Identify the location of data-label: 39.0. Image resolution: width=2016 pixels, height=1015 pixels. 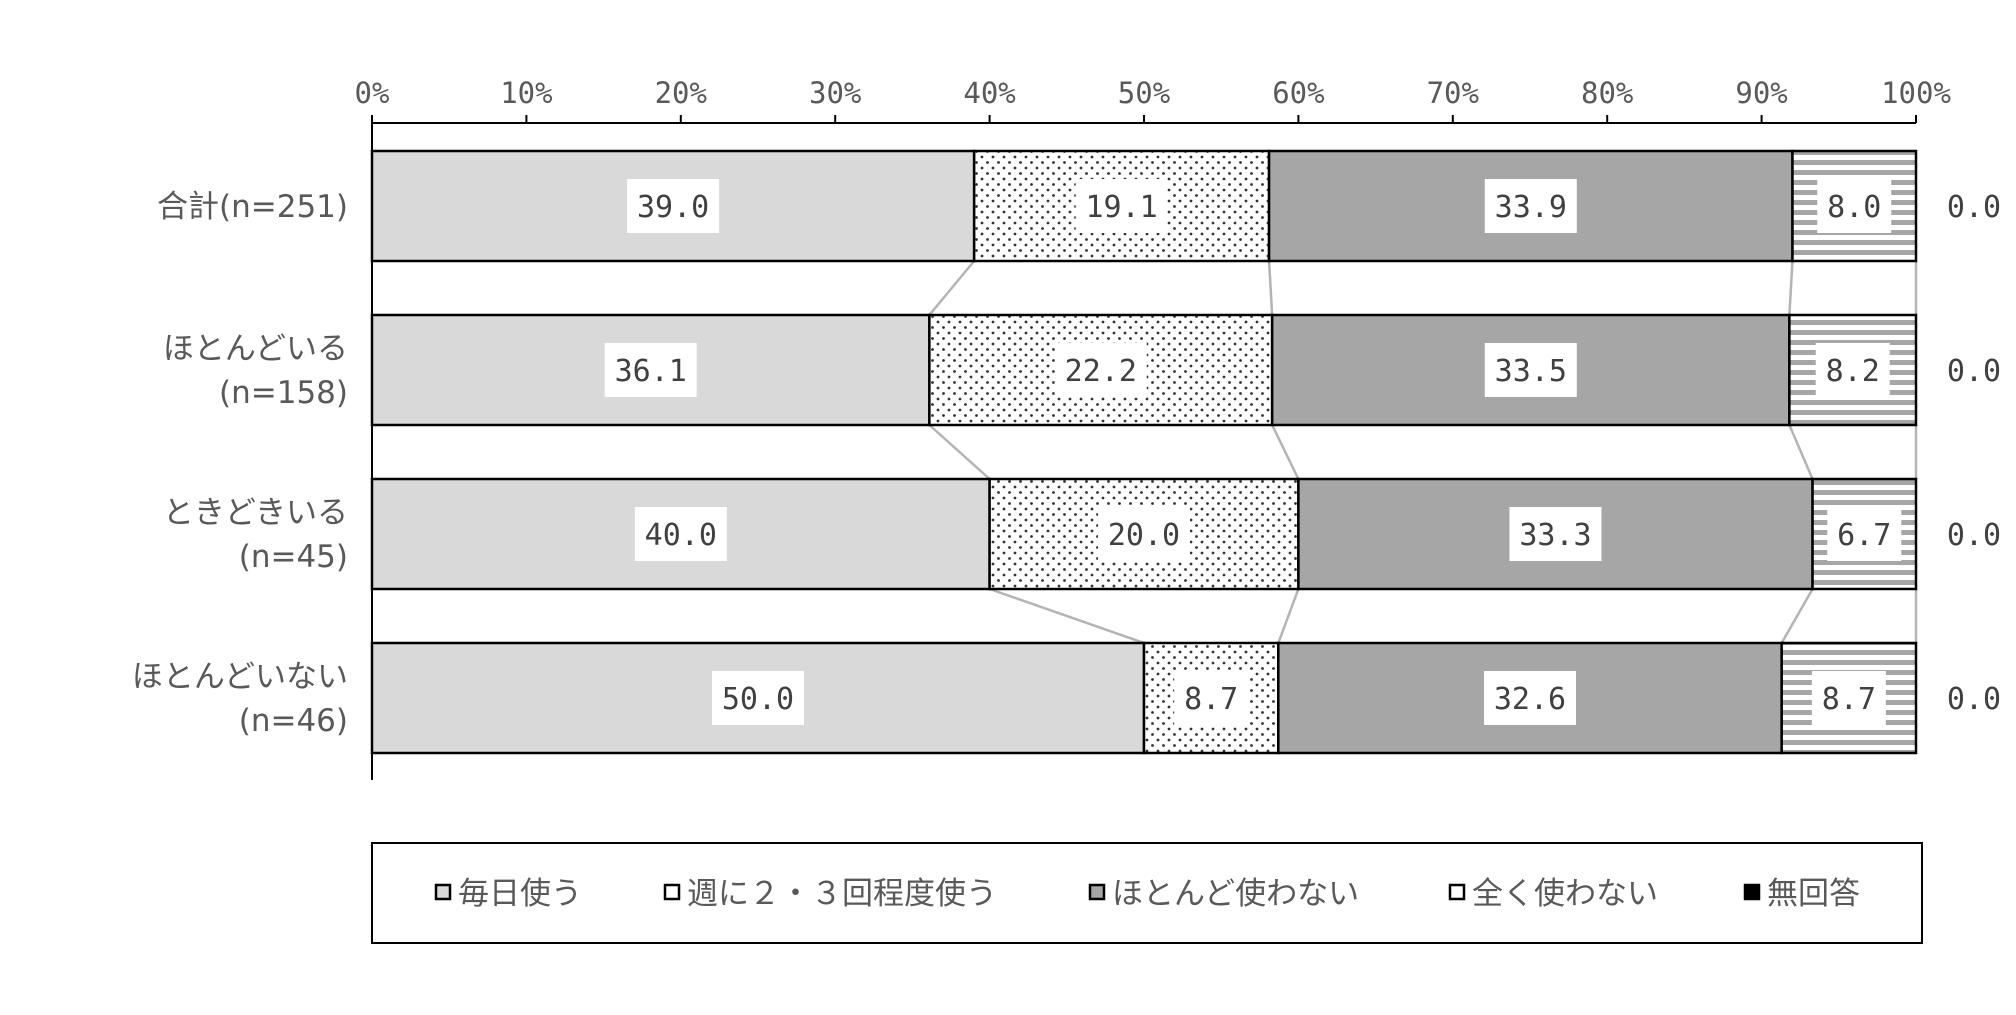
(673, 207).